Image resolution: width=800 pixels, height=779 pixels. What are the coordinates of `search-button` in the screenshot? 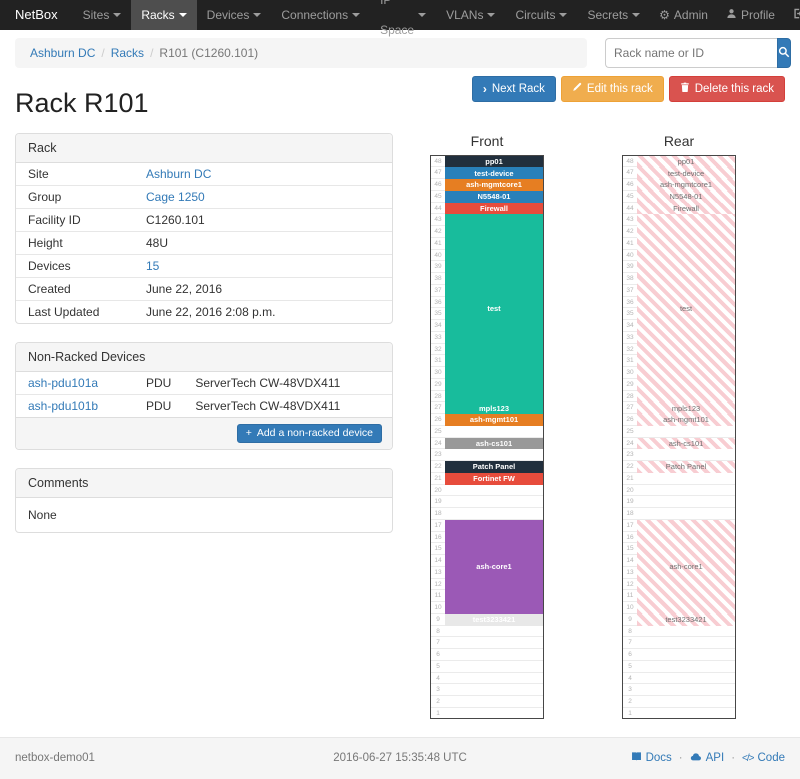 It's located at (784, 53).